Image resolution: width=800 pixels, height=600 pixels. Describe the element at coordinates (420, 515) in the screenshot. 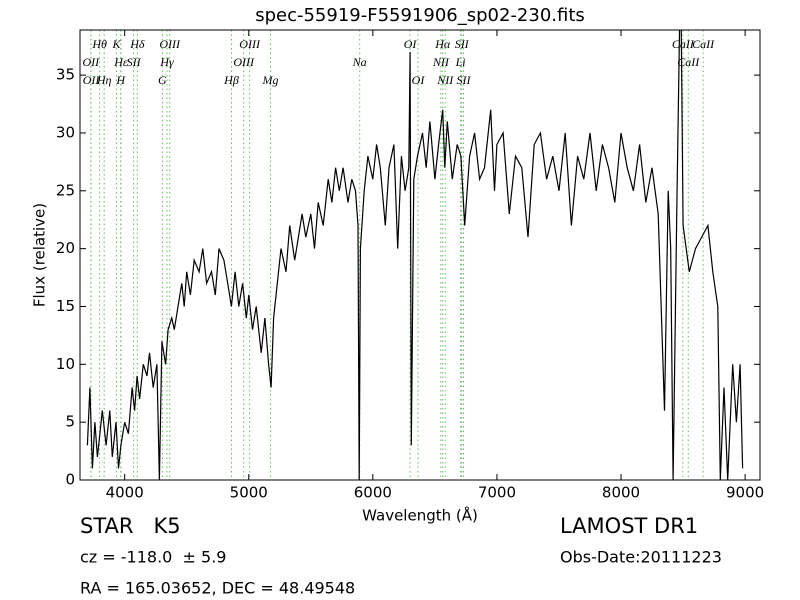

I see `x-axis-label: Wavelength (Å)` at that location.